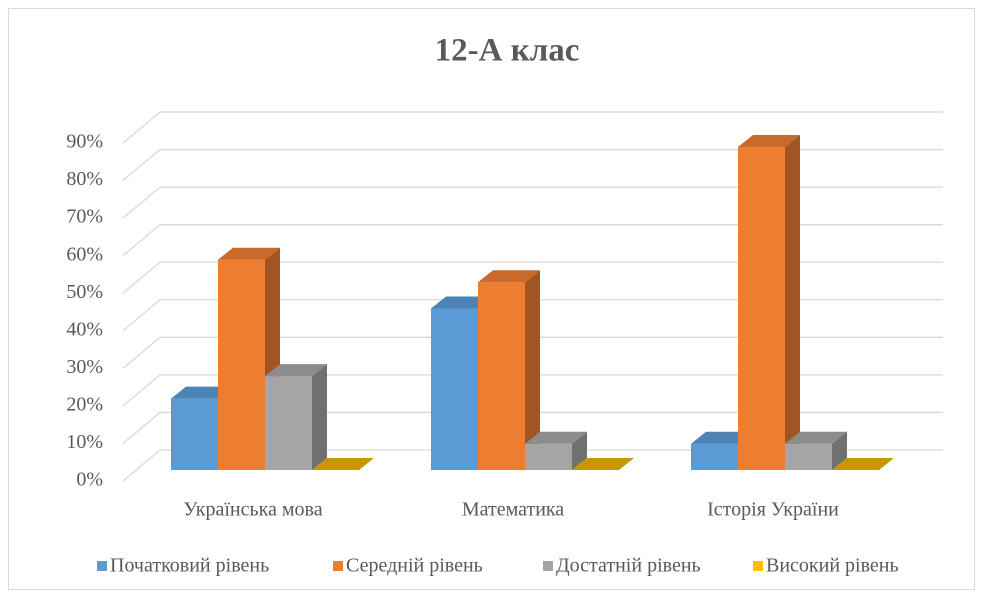 Image resolution: width=983 pixels, height=597 pixels. I want to click on y-tick-label: 90%, so click(84, 142).